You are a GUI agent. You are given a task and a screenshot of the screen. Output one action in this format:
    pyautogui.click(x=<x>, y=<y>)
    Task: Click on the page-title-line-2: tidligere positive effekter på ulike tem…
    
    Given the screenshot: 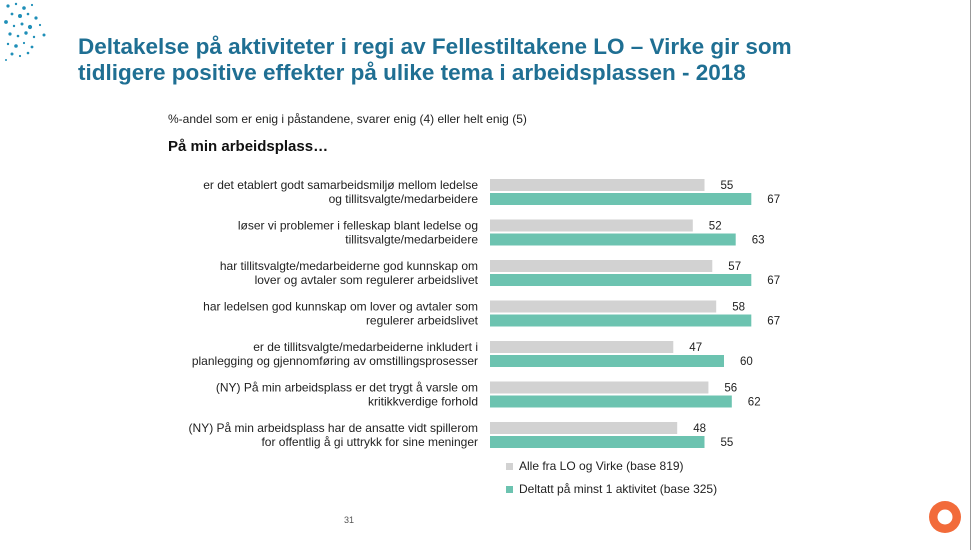 What is the action you would take?
    pyautogui.click(x=412, y=72)
    